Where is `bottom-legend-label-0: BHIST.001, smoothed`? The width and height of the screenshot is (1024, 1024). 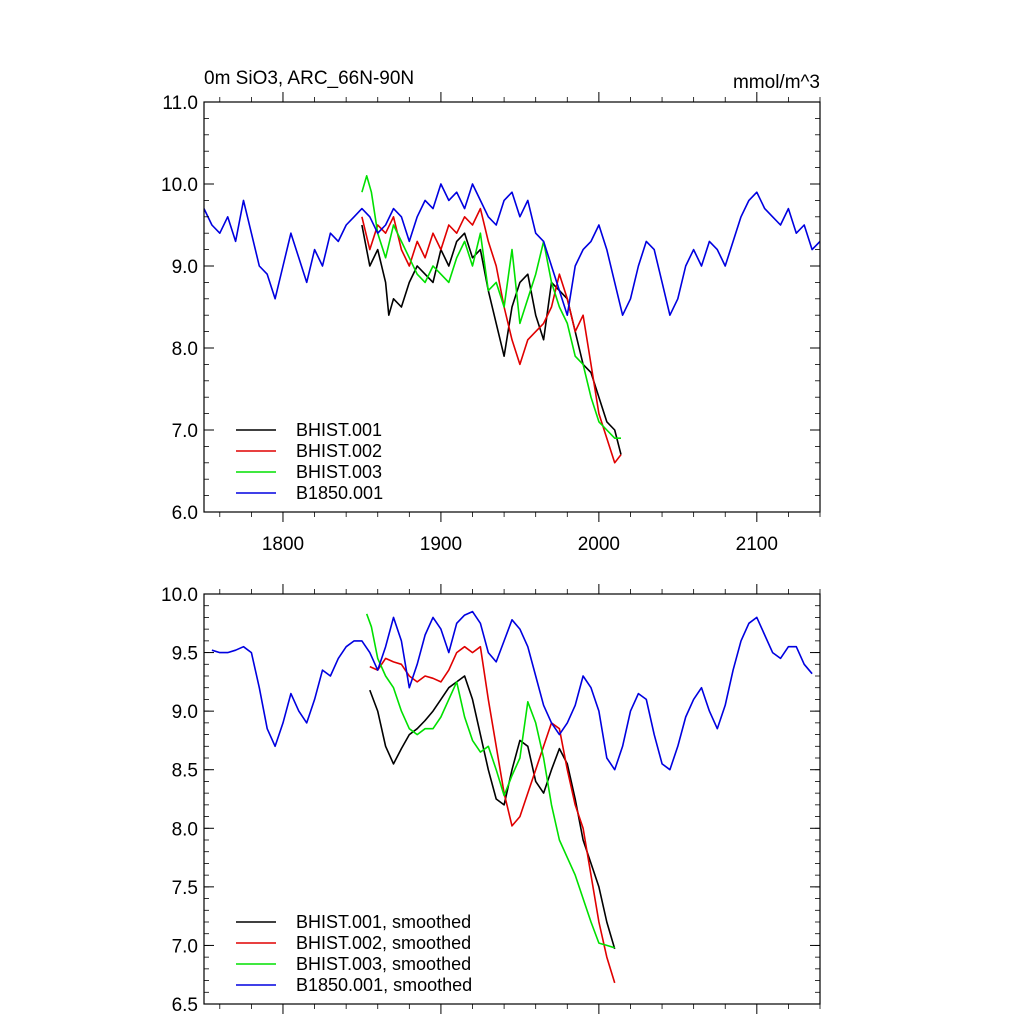 bottom-legend-label-0: BHIST.001, smoothed is located at coordinates (383, 922).